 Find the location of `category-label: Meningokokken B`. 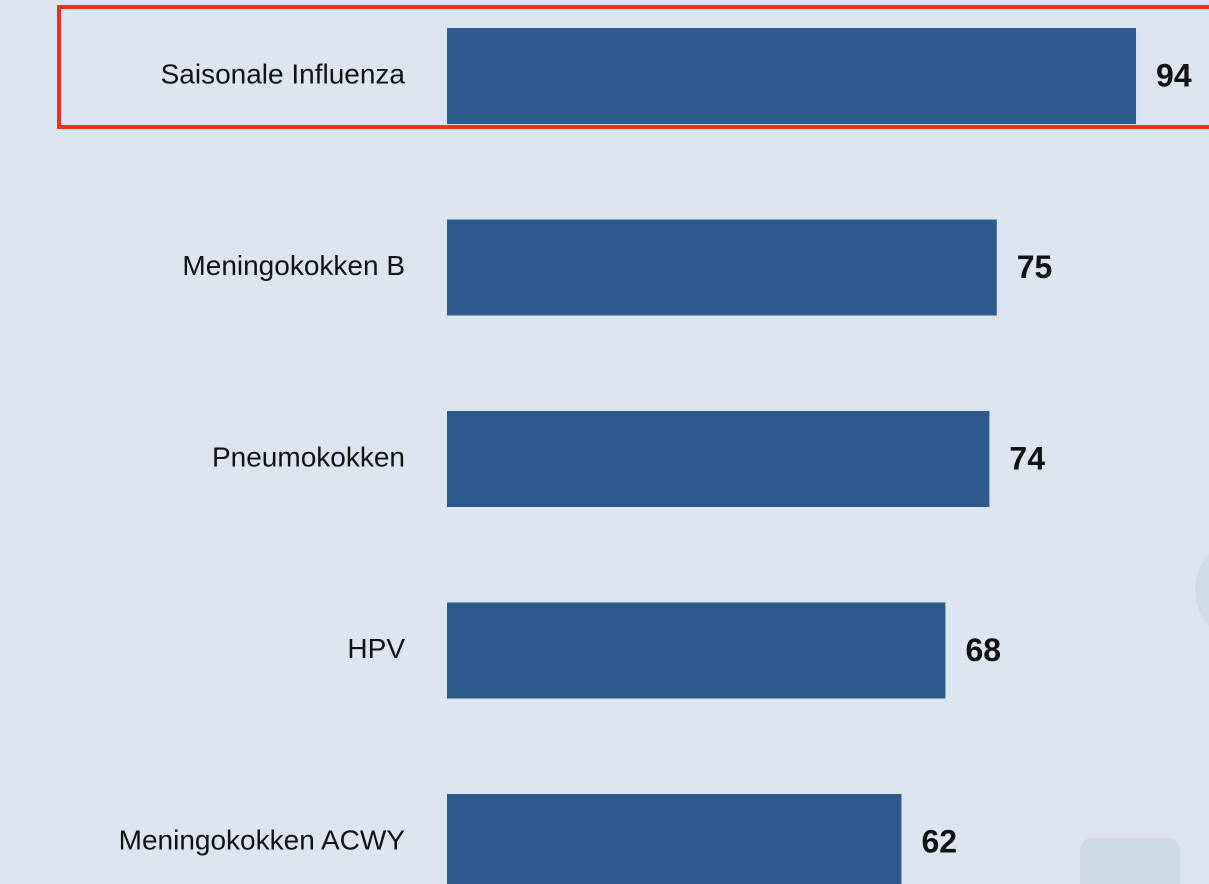

category-label: Meningokokken B is located at coordinates (293, 265).